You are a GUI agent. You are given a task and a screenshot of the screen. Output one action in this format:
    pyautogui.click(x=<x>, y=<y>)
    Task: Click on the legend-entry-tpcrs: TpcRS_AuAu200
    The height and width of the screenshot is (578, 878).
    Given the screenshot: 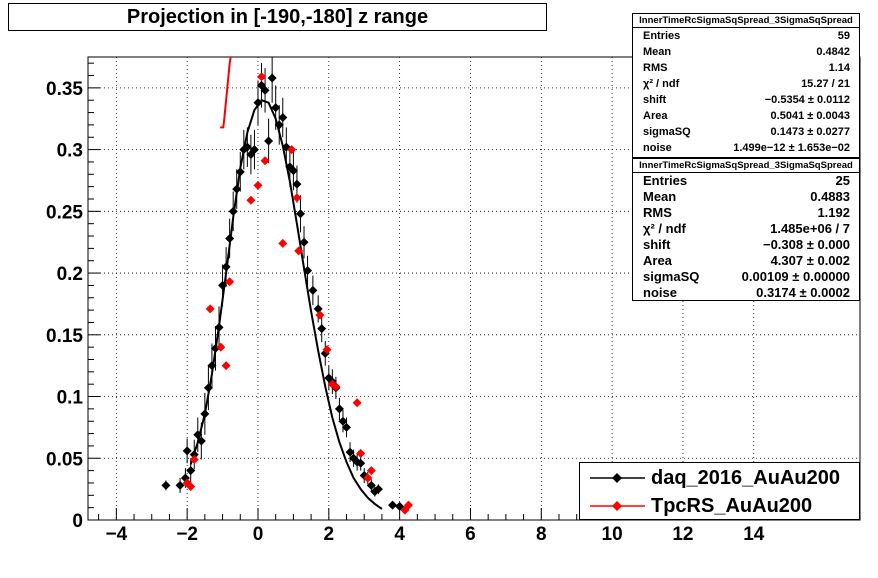 What is the action you would take?
    pyautogui.click(x=719, y=506)
    